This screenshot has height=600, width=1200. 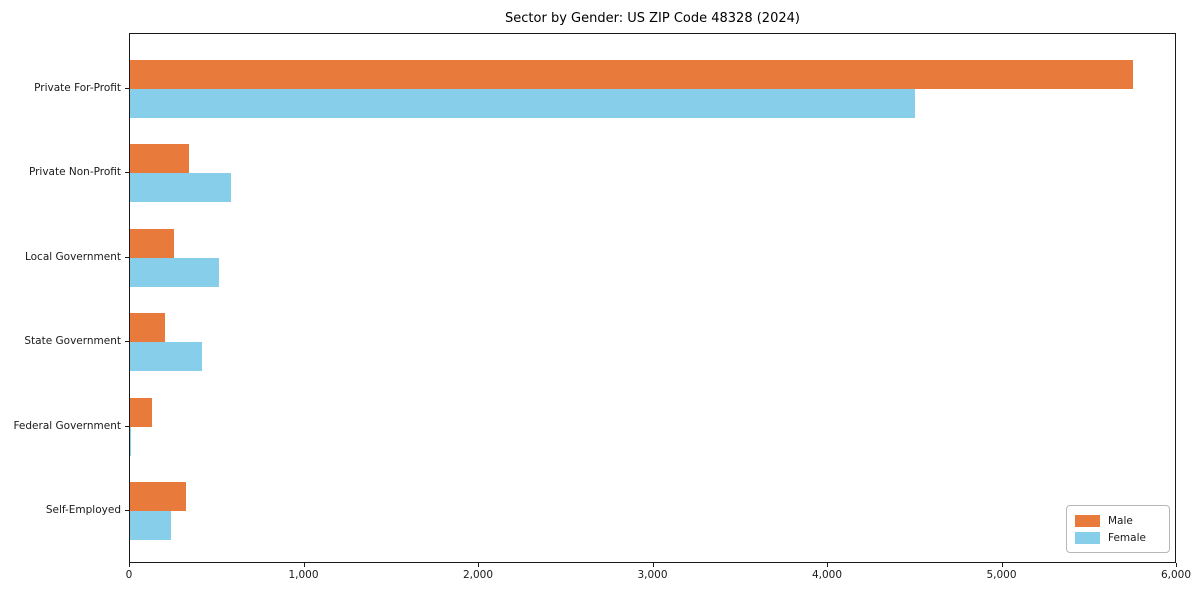 What do you see at coordinates (127, 426) in the screenshot?
I see `y-tick-federal-government` at bounding box center [127, 426].